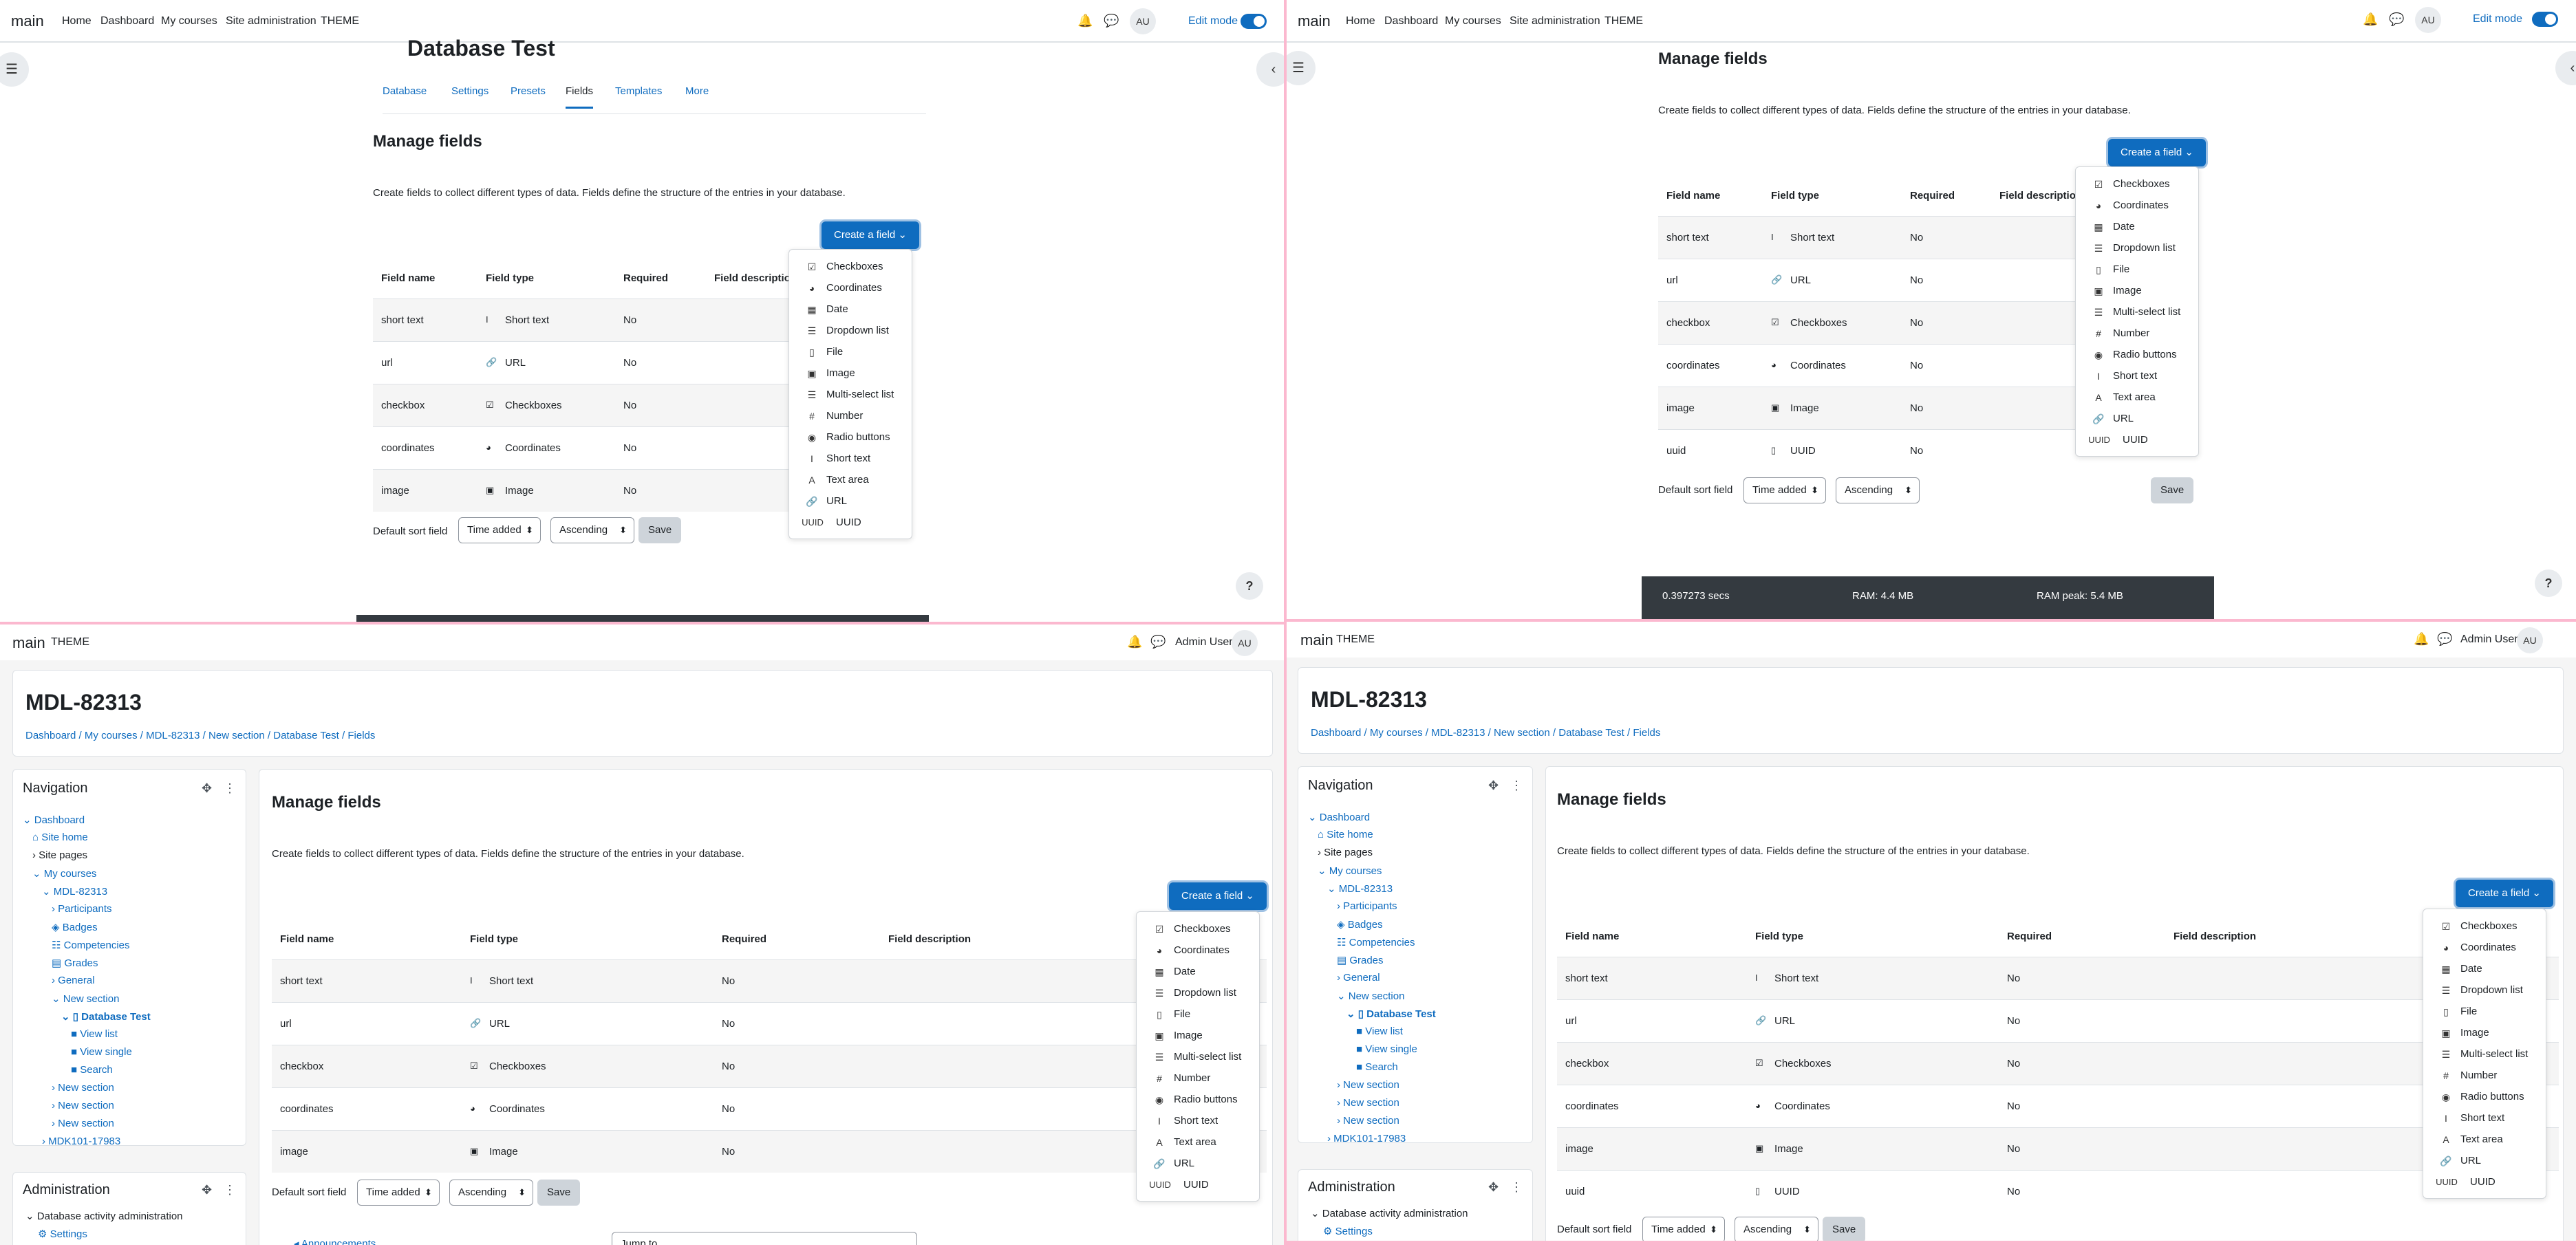 This screenshot has width=2576, height=1260. Describe the element at coordinates (361, 735) in the screenshot. I see `crumb-fields: Fields` at that location.